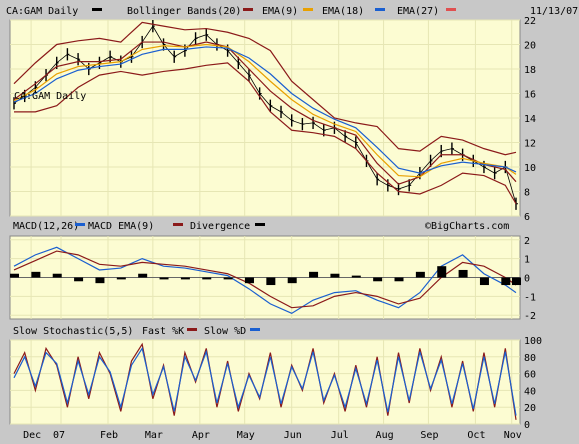 This screenshot has width=579, height=444. What do you see at coordinates (220, 226) in the screenshot?
I see `divergence-legend-label: Divergence` at bounding box center [220, 226].